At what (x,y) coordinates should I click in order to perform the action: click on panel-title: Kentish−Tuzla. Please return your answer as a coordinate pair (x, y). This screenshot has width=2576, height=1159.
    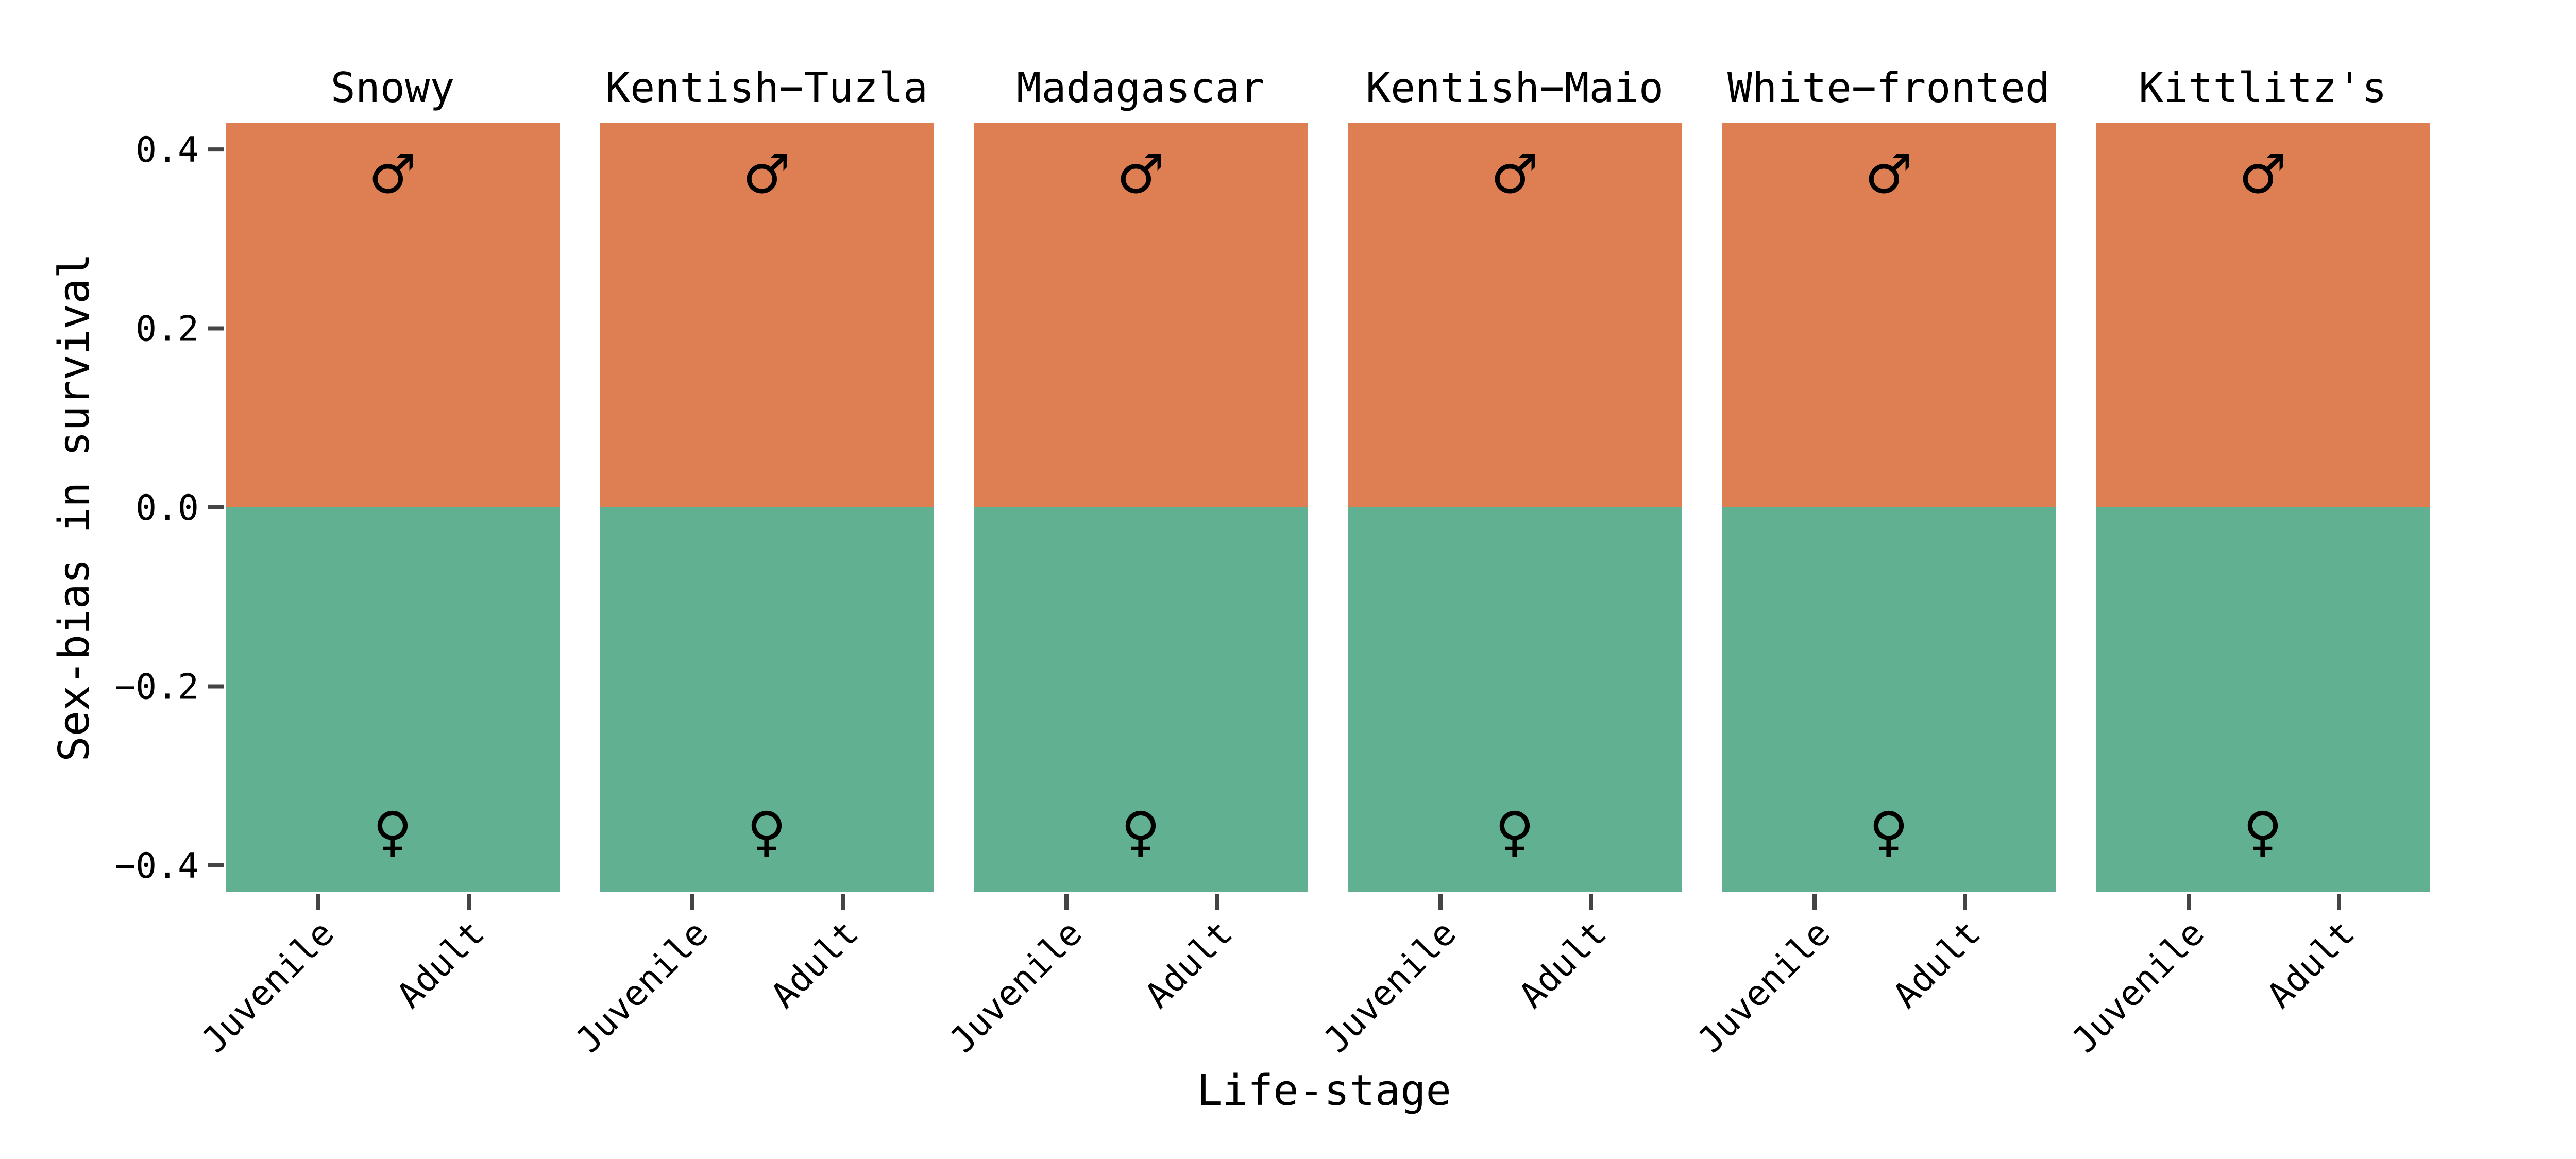
    Looking at the image, I should click on (766, 88).